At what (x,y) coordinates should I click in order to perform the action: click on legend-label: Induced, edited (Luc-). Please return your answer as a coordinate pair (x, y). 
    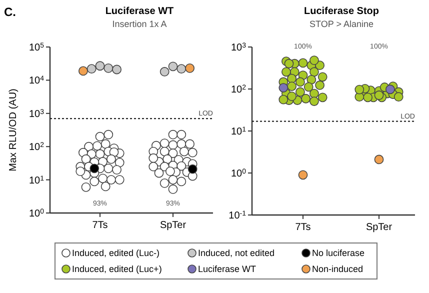
    Looking at the image, I should click on (116, 253).